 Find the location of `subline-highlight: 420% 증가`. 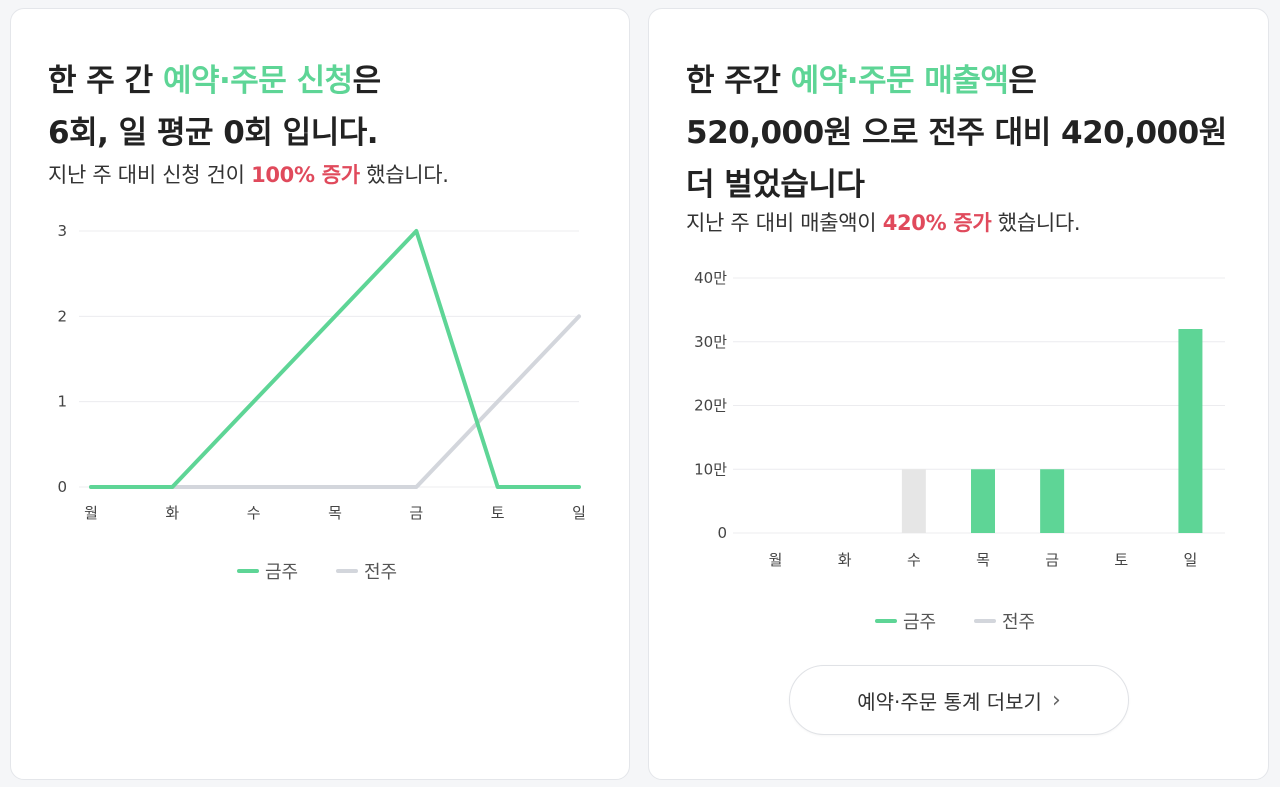

subline-highlight: 420% 증가 is located at coordinates (937, 223).